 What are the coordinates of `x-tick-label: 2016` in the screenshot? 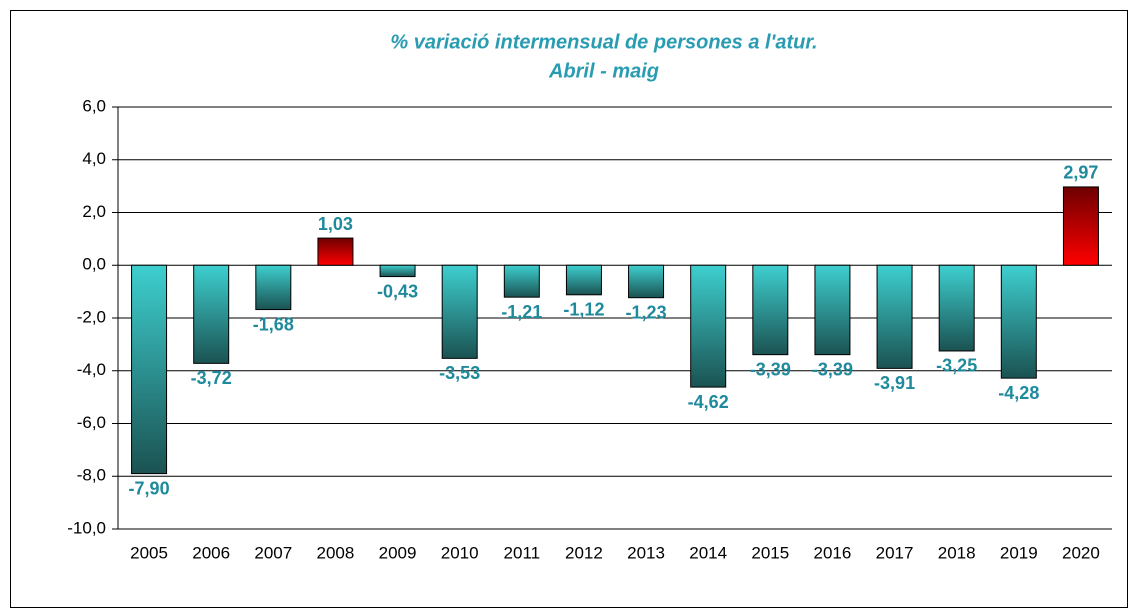 It's located at (833, 552).